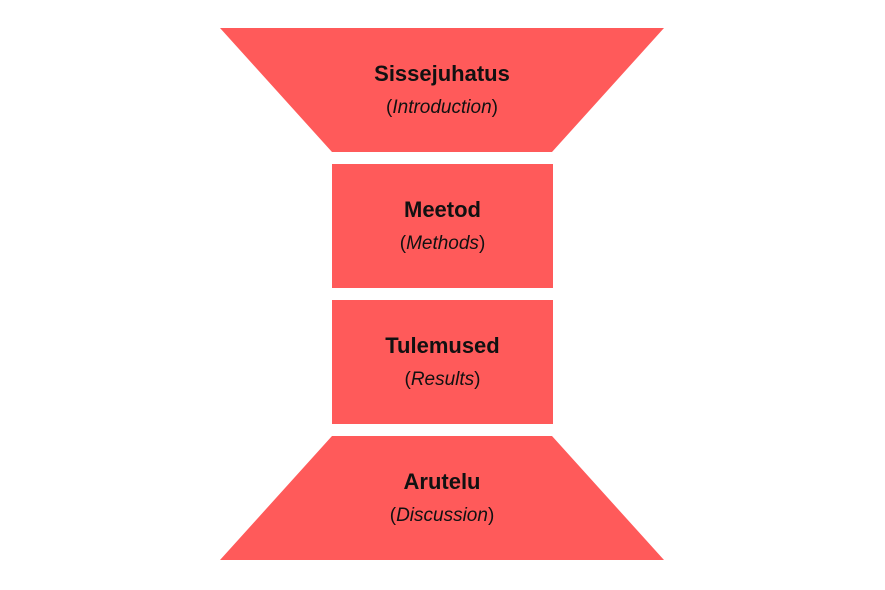  I want to click on section-discussion: Arutelu (Discussion), so click(442, 498).